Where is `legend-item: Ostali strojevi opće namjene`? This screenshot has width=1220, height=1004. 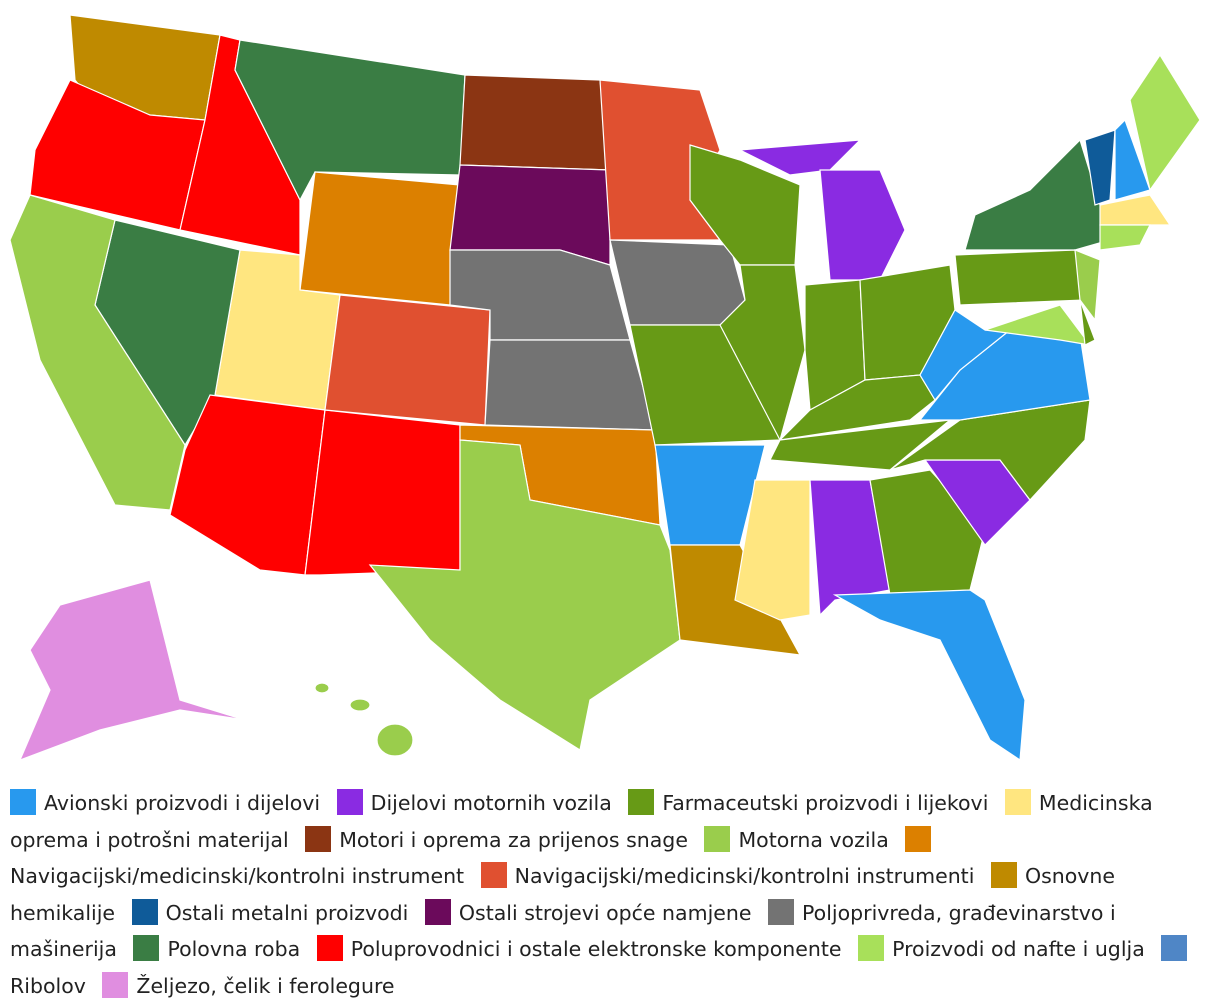 legend-item: Ostali strojevi opće namjene is located at coordinates (588, 911).